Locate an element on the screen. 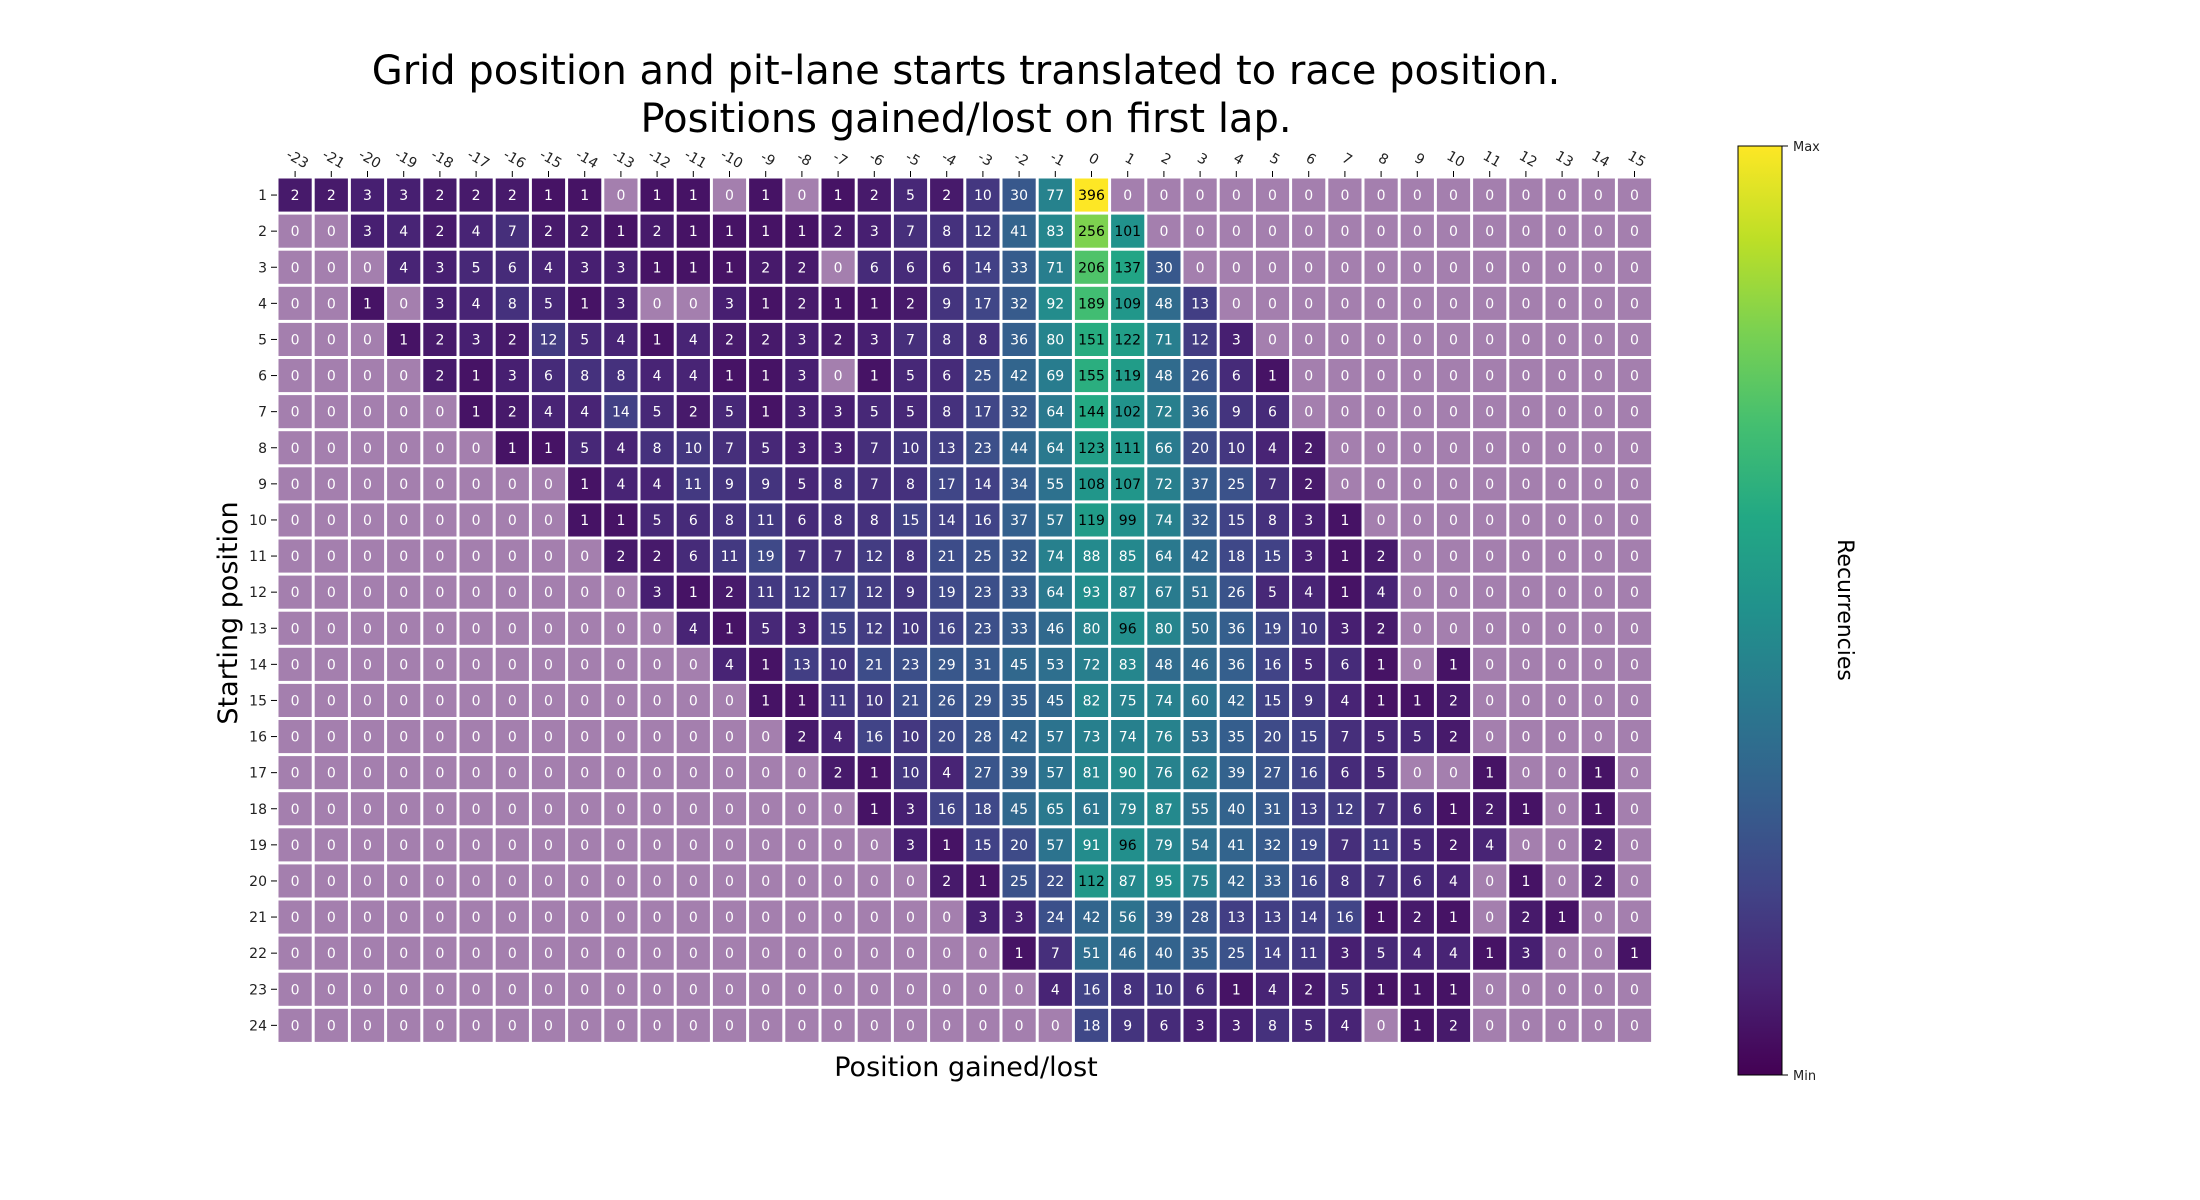 The width and height of the screenshot is (2200, 1200). heatmap-cell-label: 33 is located at coordinates (1273, 882).